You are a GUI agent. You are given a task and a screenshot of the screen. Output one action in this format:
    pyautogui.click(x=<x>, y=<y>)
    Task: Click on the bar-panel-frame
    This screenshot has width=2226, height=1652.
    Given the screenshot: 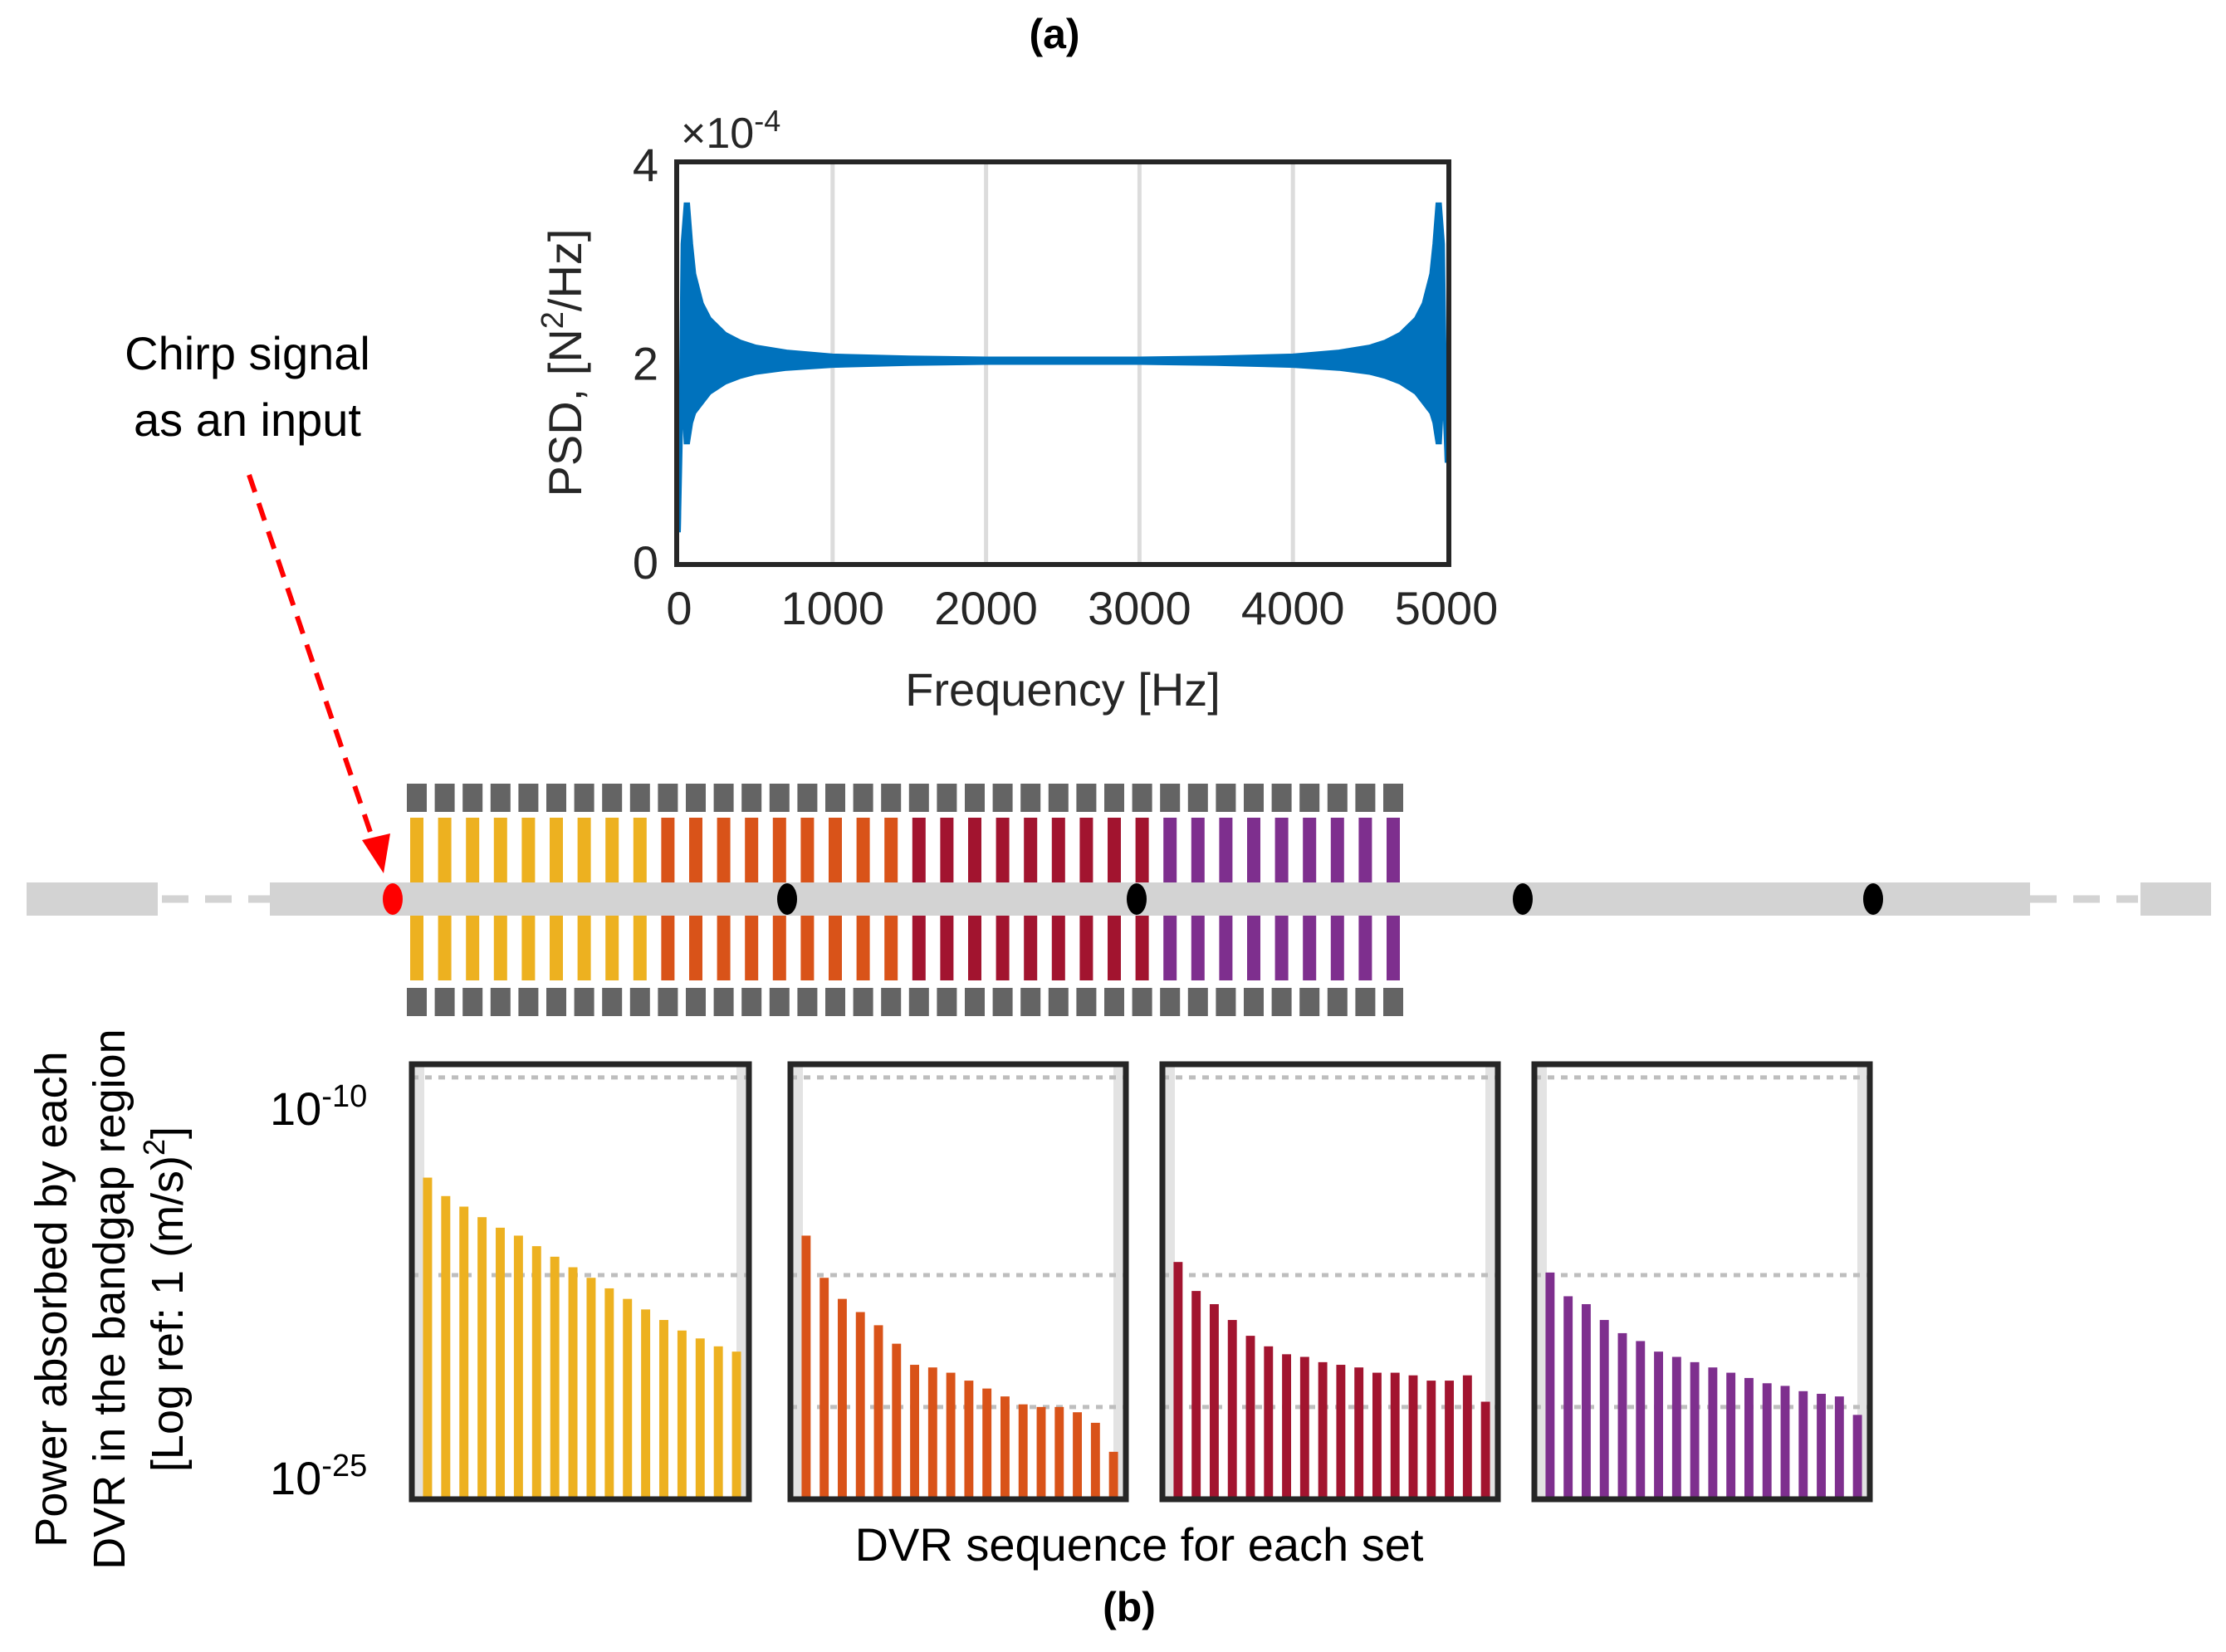 What is the action you would take?
    pyautogui.click(x=1702, y=1282)
    